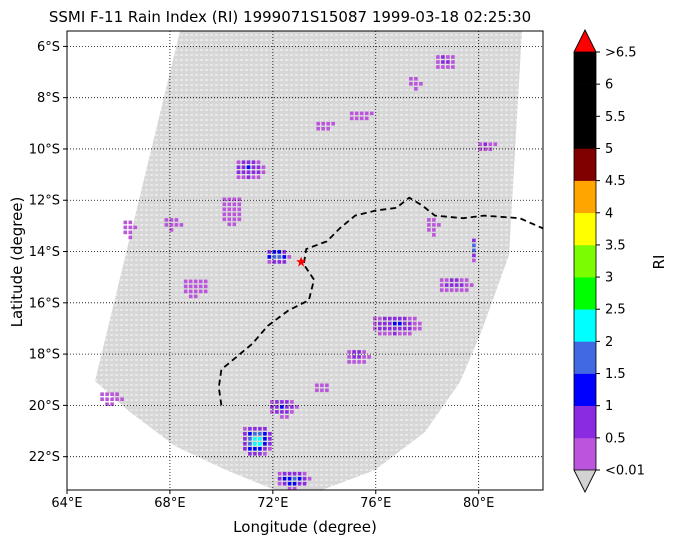 The height and width of the screenshot is (545, 677). What do you see at coordinates (17, 262) in the screenshot?
I see `y-axis-label: Latitude (degree)` at bounding box center [17, 262].